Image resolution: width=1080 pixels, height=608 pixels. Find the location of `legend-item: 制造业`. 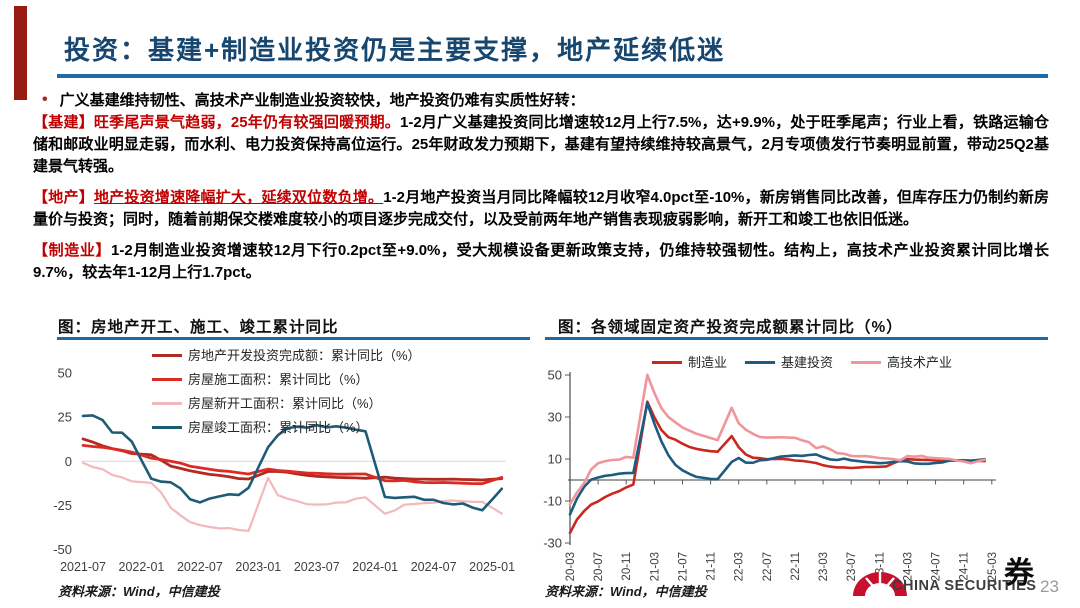

legend-item: 制造业 is located at coordinates (689, 363).